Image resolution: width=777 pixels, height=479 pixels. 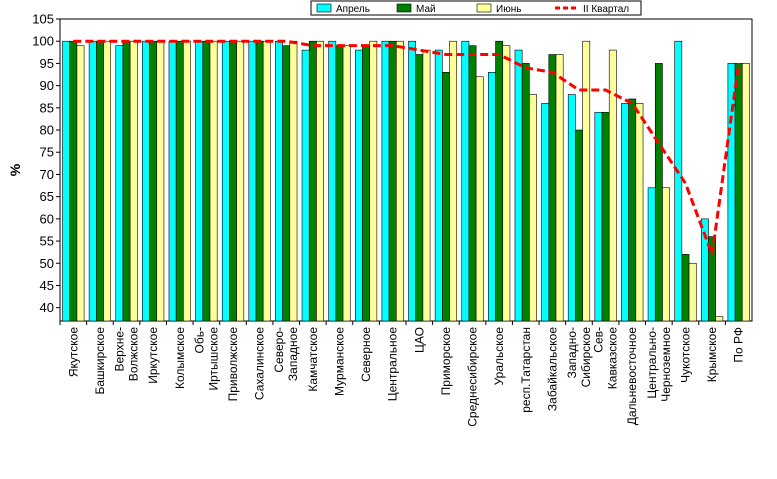 What do you see at coordinates (473, 377) in the screenshot?
I see `x-tick-label: Среднесибирское` at bounding box center [473, 377].